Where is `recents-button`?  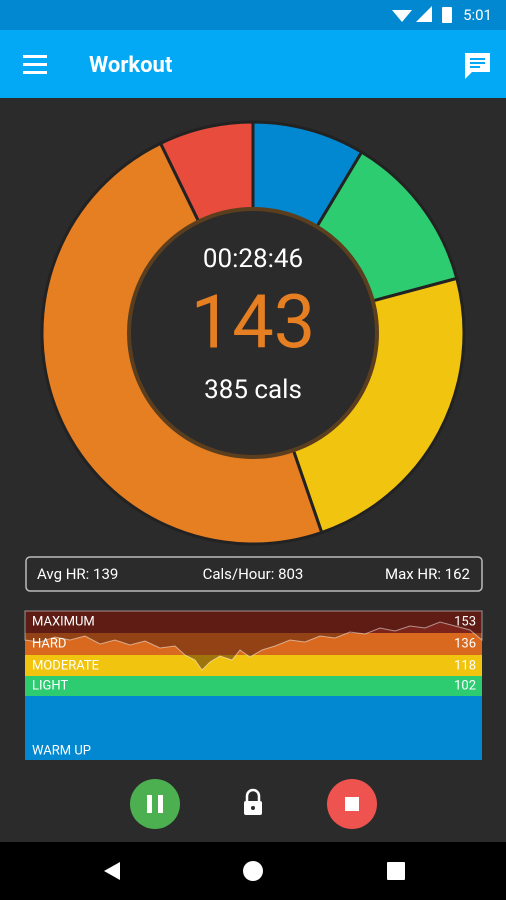
recents-button is located at coordinates (396, 871).